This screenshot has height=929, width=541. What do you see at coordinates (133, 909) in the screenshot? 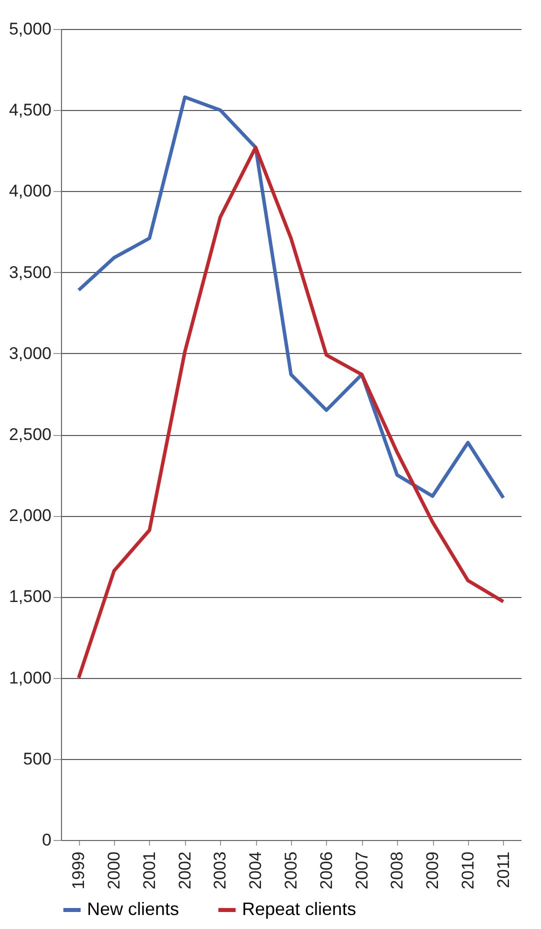
I see `legend-label: New clients` at bounding box center [133, 909].